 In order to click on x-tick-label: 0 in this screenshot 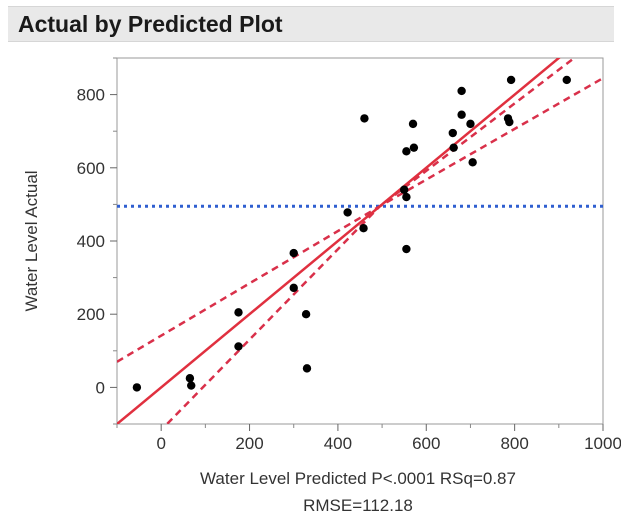, I will do `click(160, 443)`.